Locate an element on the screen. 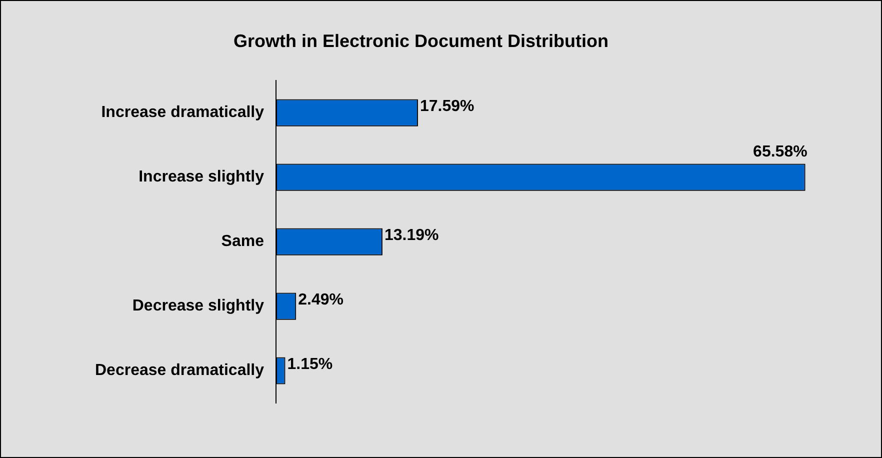 Image resolution: width=882 pixels, height=458 pixels. chart-title: Growth in Electronic Document Distribution is located at coordinates (421, 40).